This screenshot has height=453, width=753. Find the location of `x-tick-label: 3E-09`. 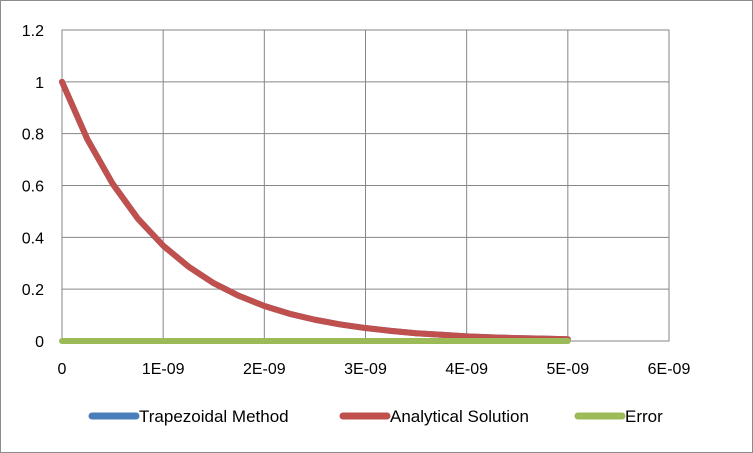

x-tick-label: 3E-09 is located at coordinates (365, 369).